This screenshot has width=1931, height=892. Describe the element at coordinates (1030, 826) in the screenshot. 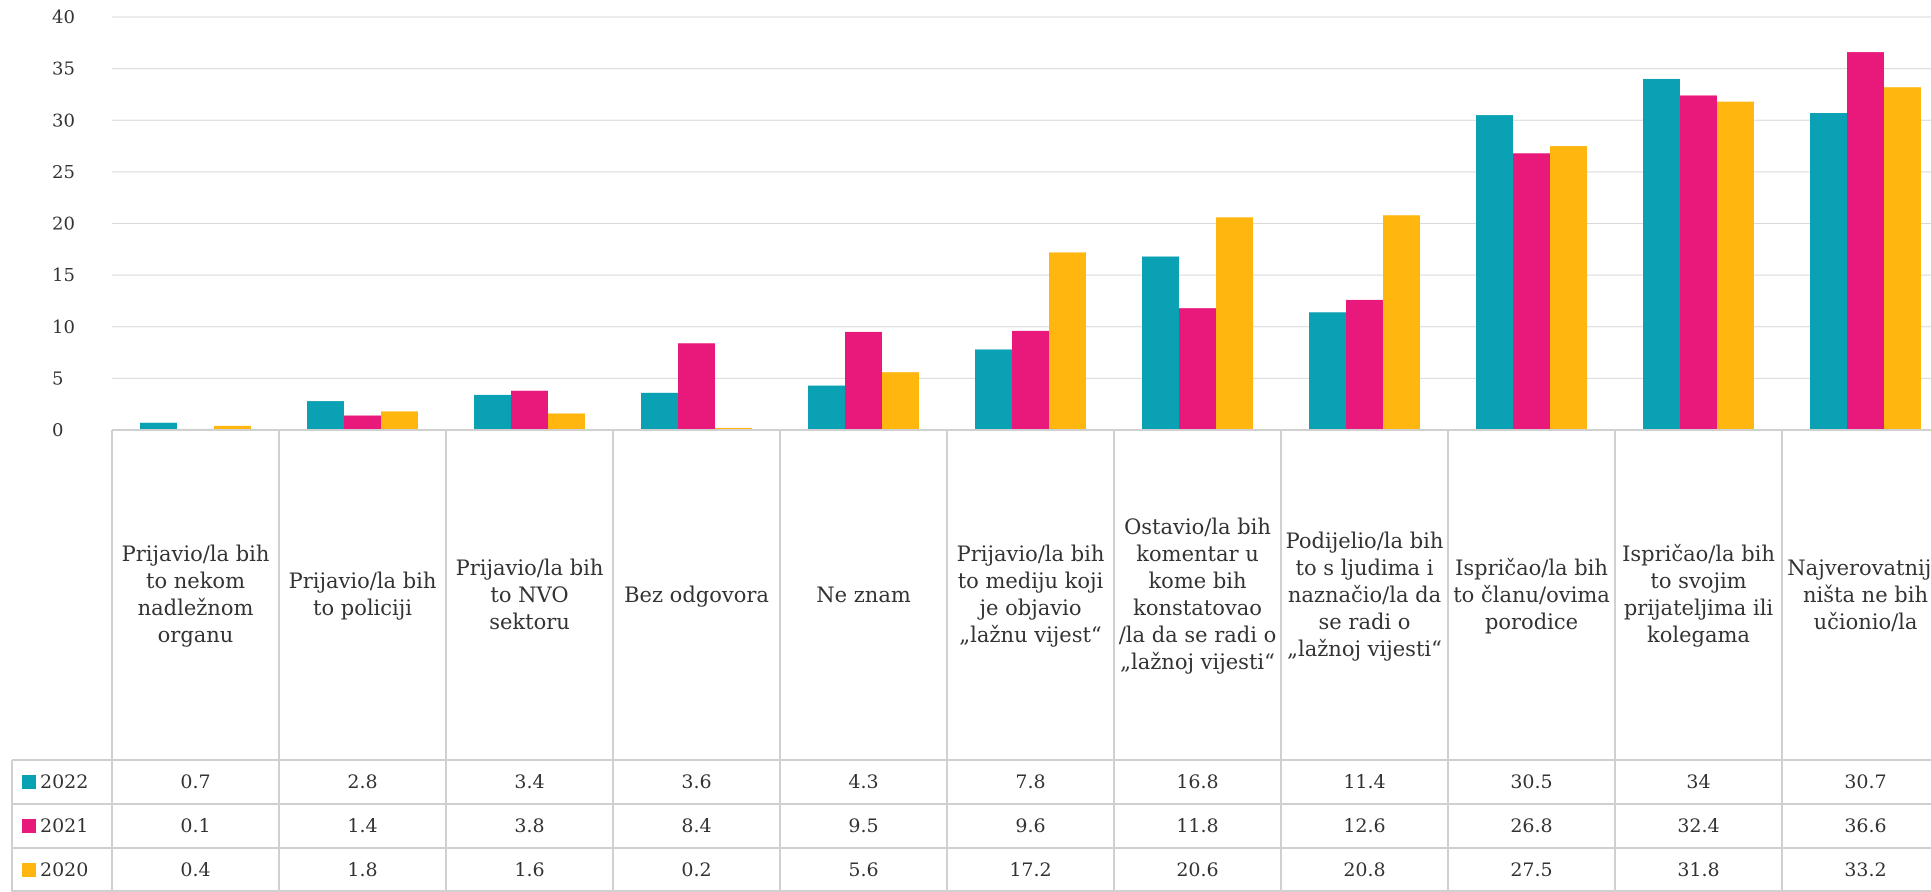

I see `data-label: 9.6` at that location.